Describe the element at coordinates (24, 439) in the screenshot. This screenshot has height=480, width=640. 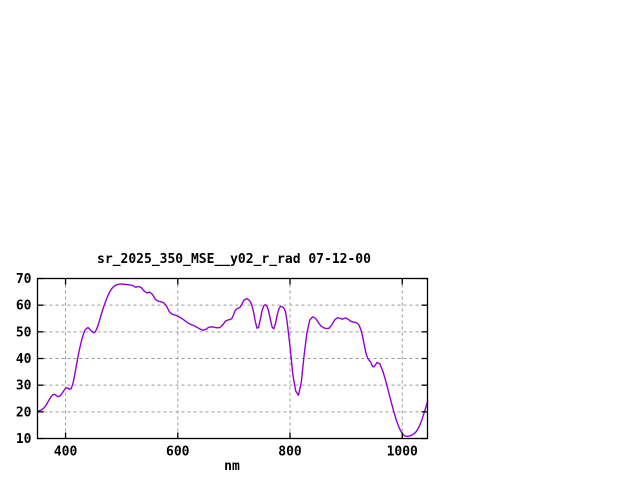
I see `y-tick-label: 10` at that location.